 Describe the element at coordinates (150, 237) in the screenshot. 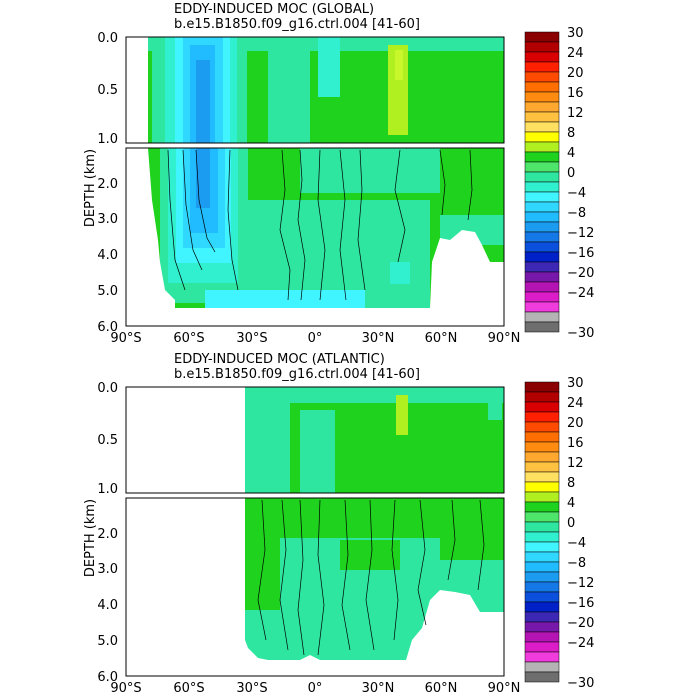

I see `global-lower-bathymetry` at that location.